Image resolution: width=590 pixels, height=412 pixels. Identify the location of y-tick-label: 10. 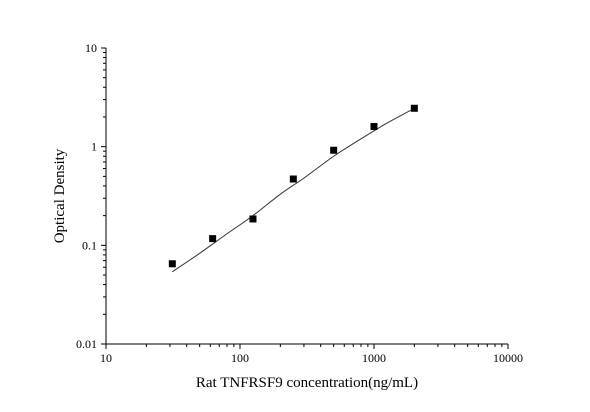
(91, 48).